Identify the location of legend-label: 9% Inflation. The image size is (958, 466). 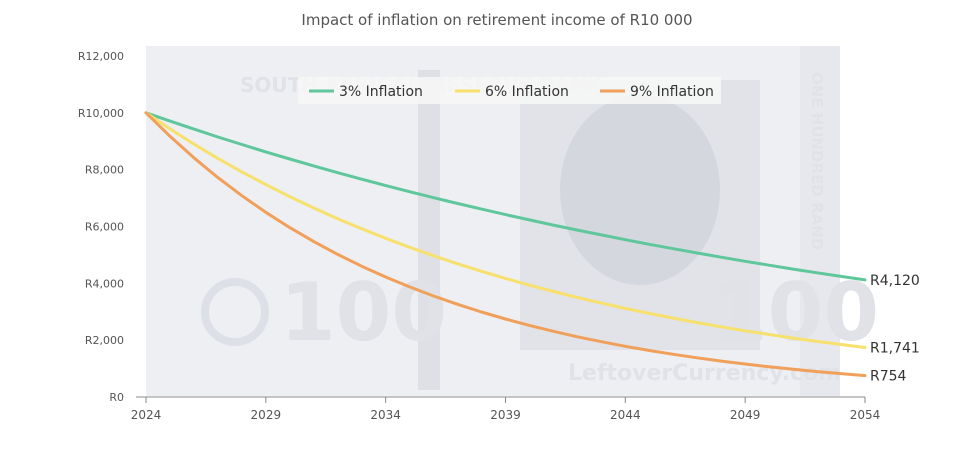
(672, 92).